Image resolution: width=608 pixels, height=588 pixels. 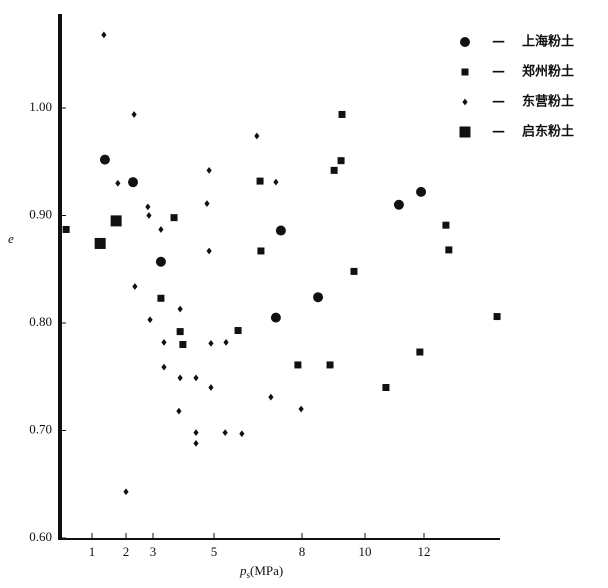 I want to click on x-label-part: p, so click(x=243, y=570).